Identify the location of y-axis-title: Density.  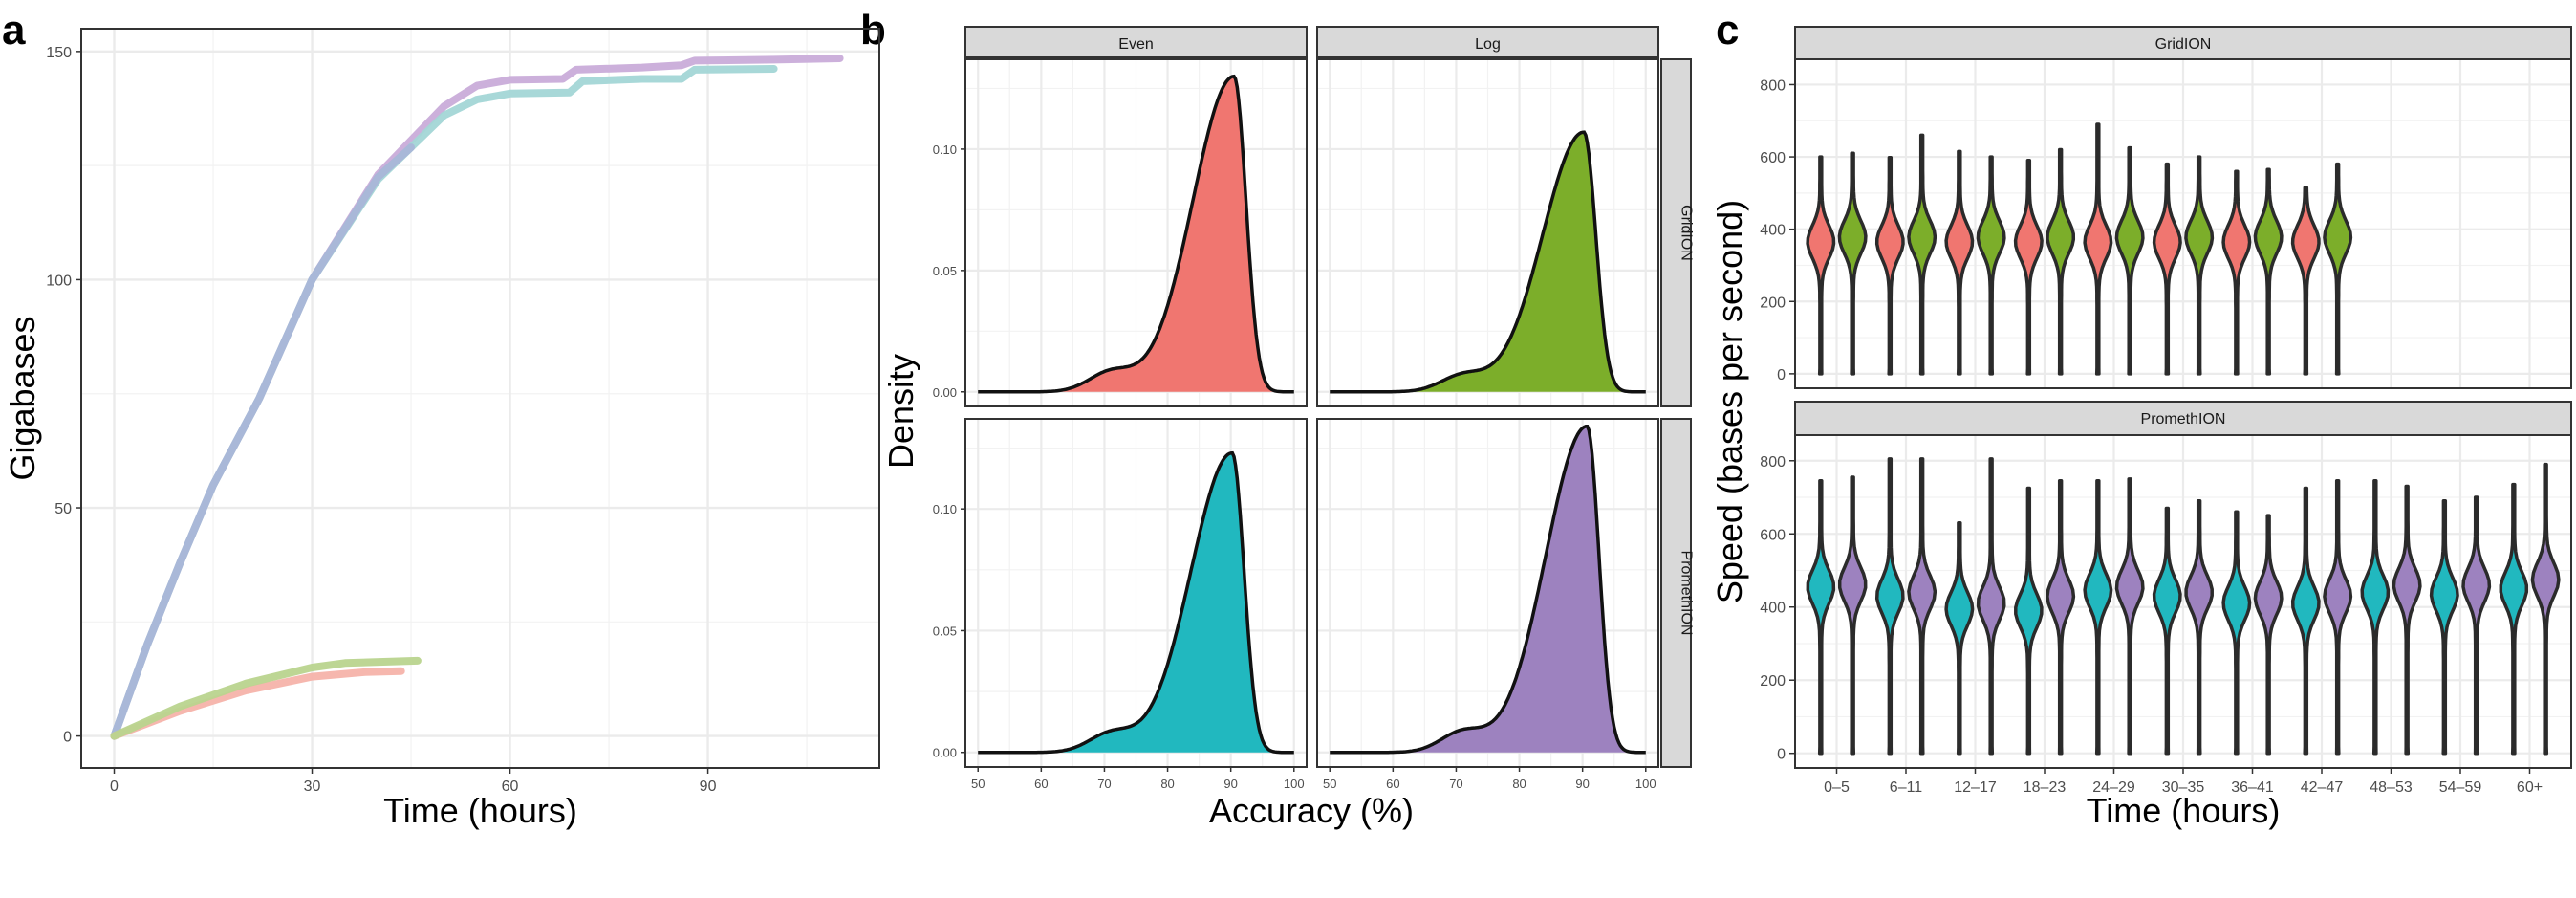
(900, 411).